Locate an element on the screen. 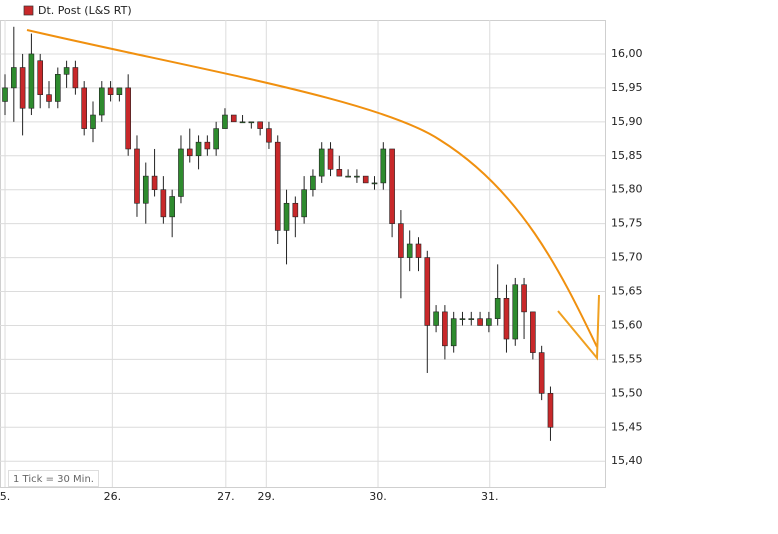 Image resolution: width=778 pixels, height=534 pixels. x-tick-label: 31. is located at coordinates (490, 496).